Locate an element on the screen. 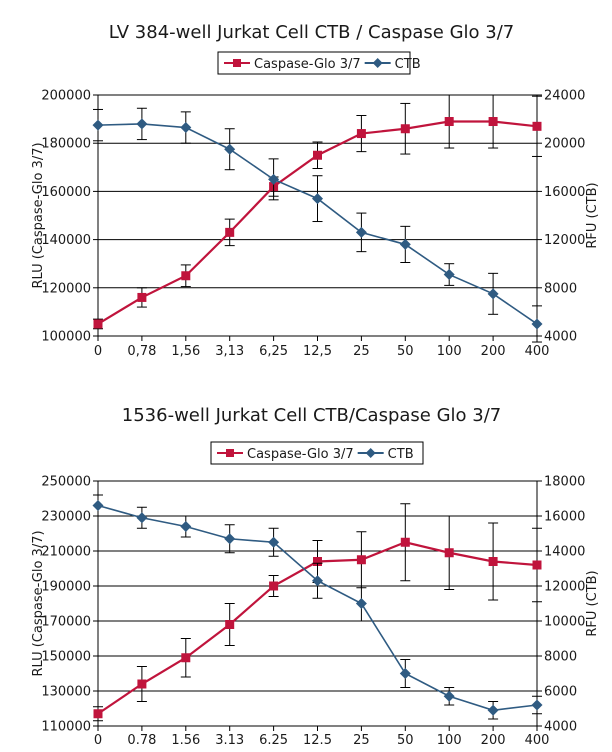 The height and width of the screenshot is (752, 612). y-tick-label: 110000 is located at coordinates (66, 727).